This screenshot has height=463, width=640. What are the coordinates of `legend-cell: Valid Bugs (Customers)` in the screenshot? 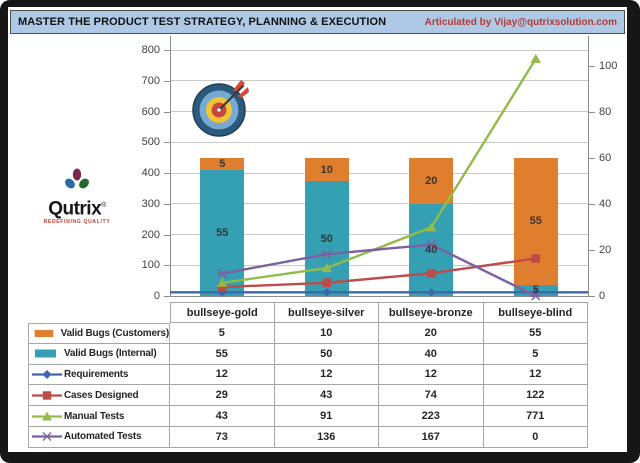 It's located at (99, 333).